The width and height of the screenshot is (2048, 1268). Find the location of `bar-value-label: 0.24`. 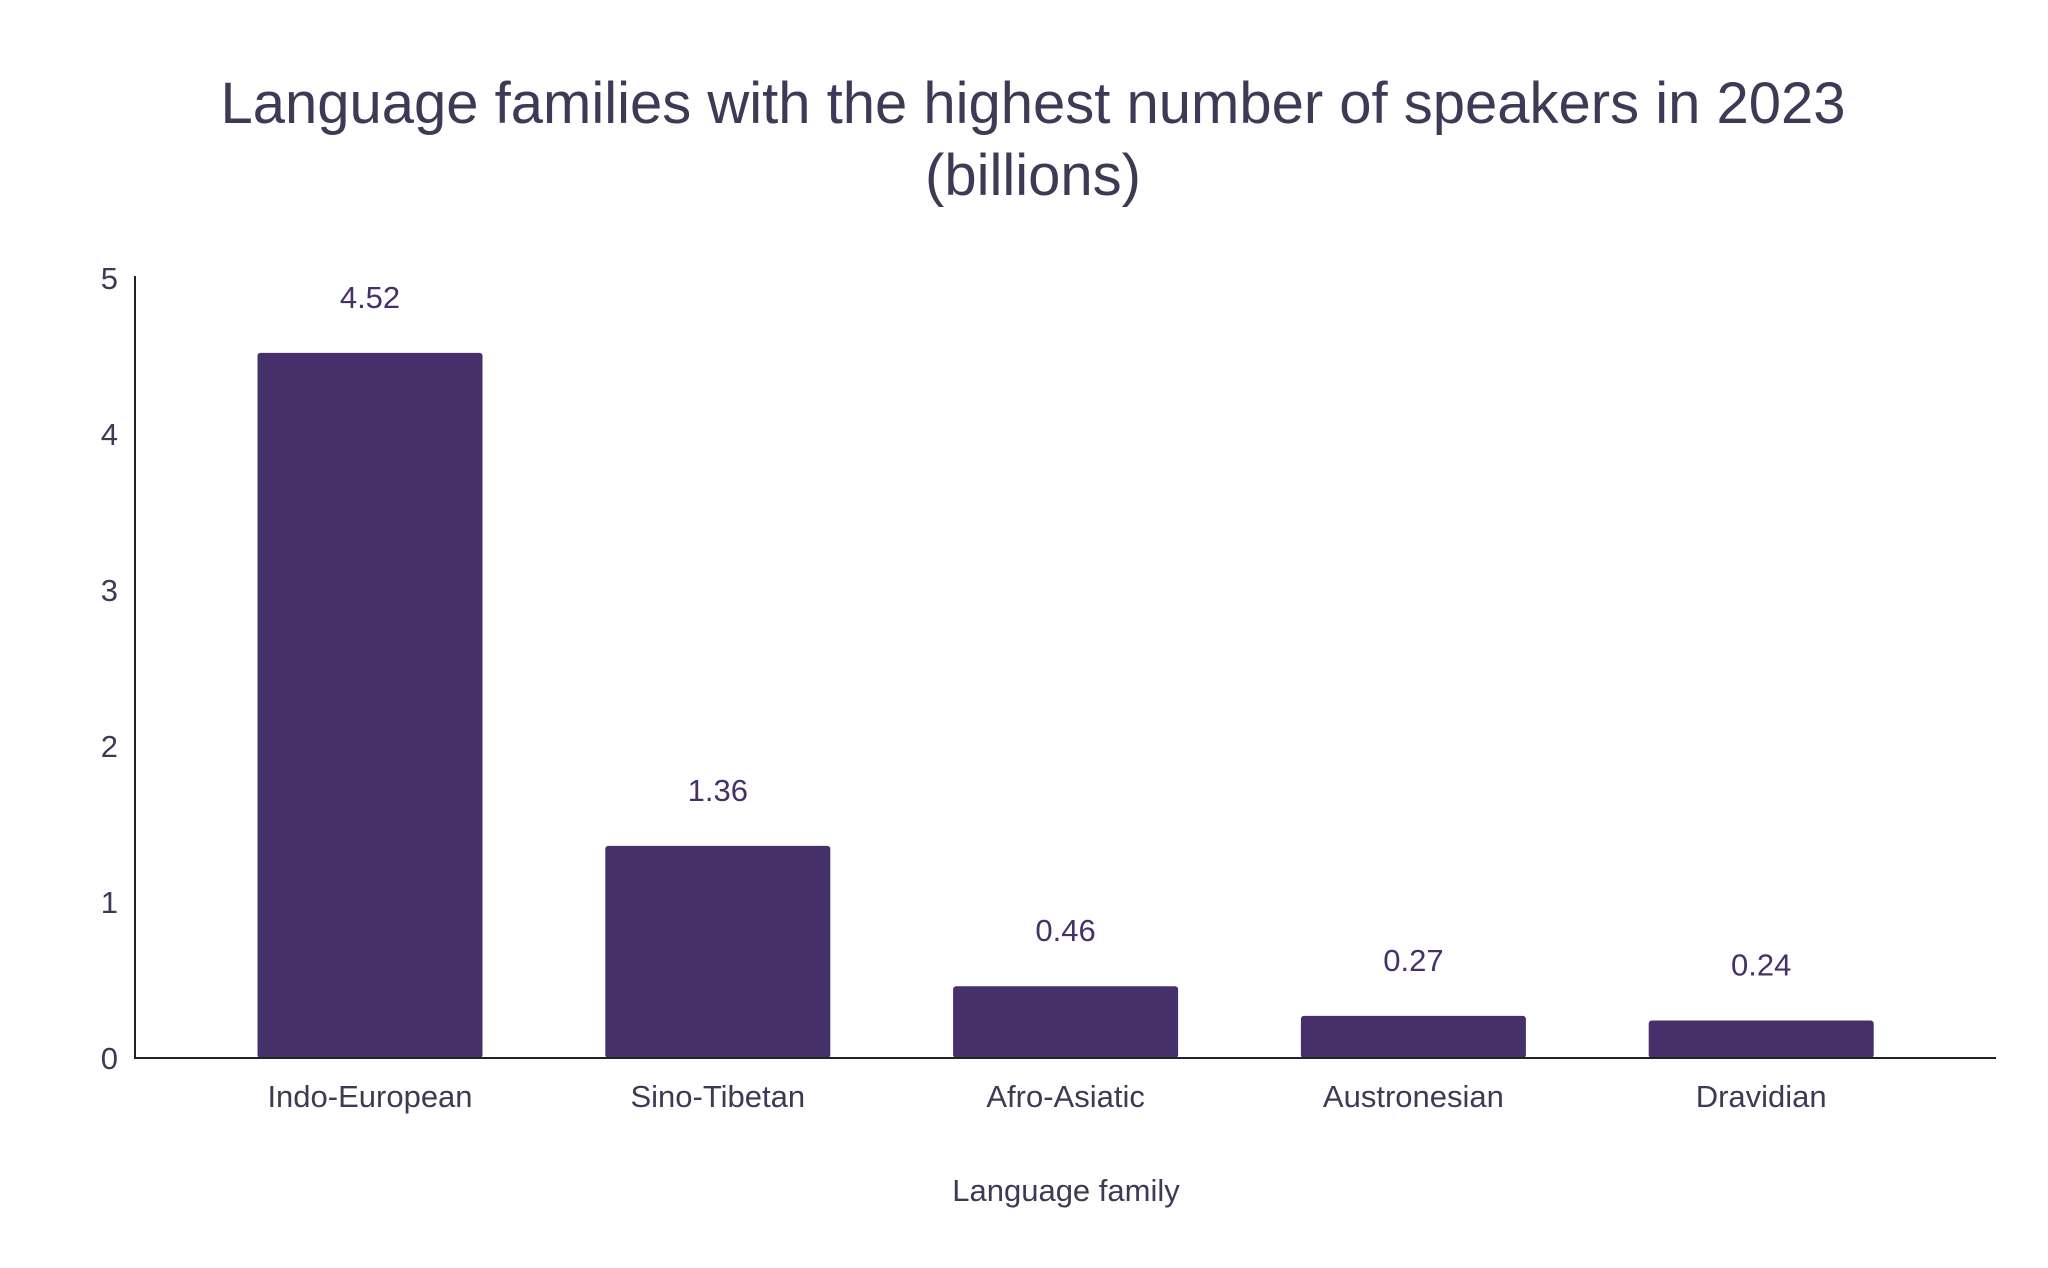

bar-value-label: 0.24 is located at coordinates (1761, 965).